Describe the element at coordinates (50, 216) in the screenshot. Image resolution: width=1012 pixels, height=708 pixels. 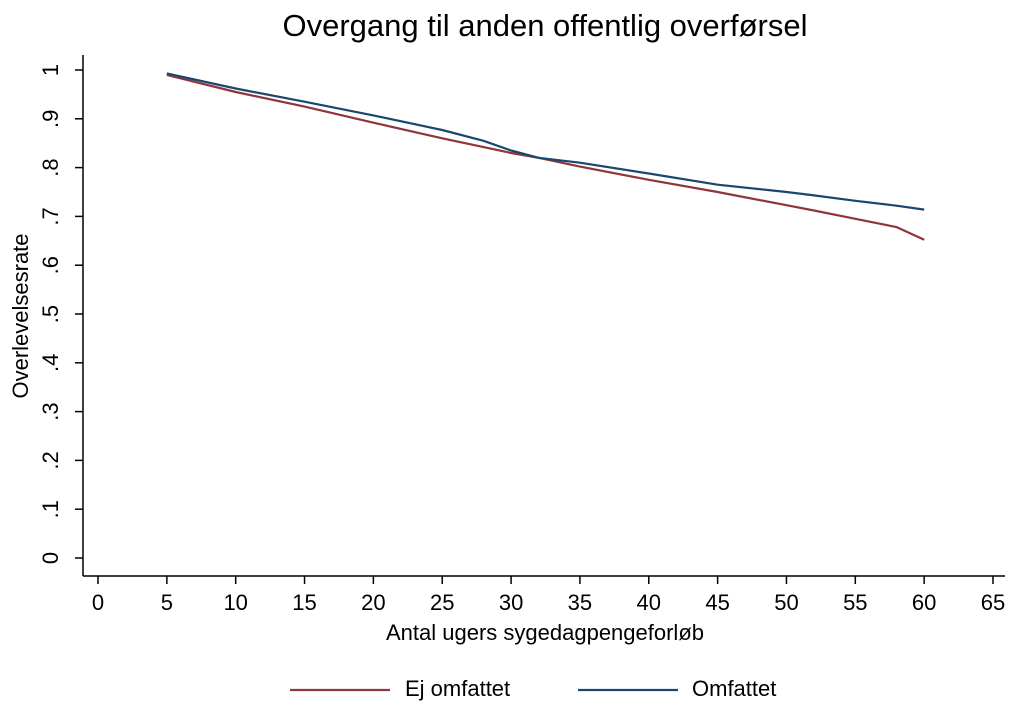
I see `y-tick-label: .7` at that location.